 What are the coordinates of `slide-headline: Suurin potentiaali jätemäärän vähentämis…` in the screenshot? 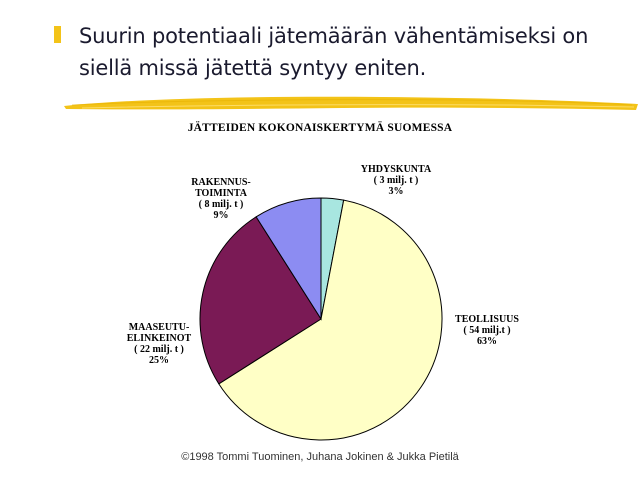 It's located at (354, 52).